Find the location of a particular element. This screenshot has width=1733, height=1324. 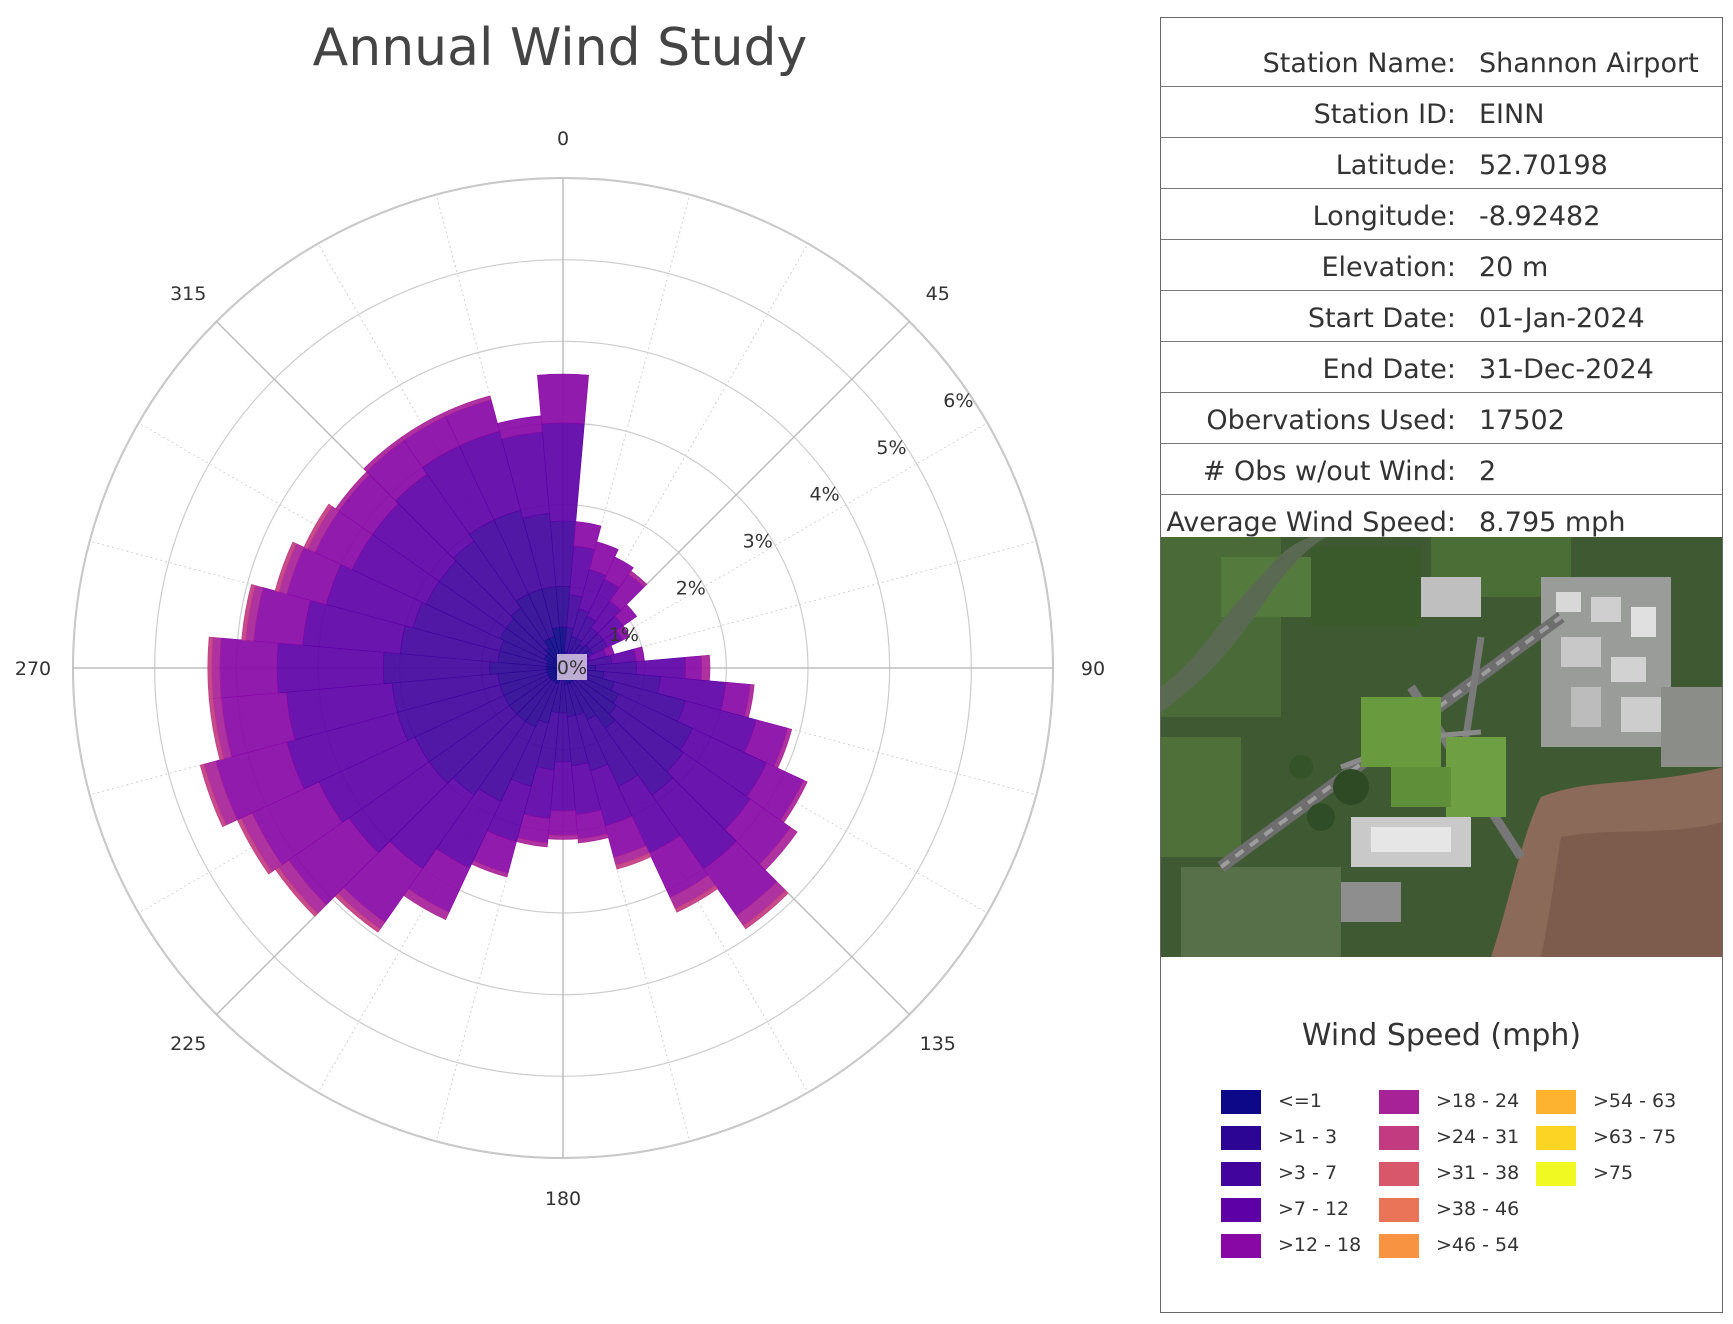

direction-tick-label: 45 is located at coordinates (938, 294).